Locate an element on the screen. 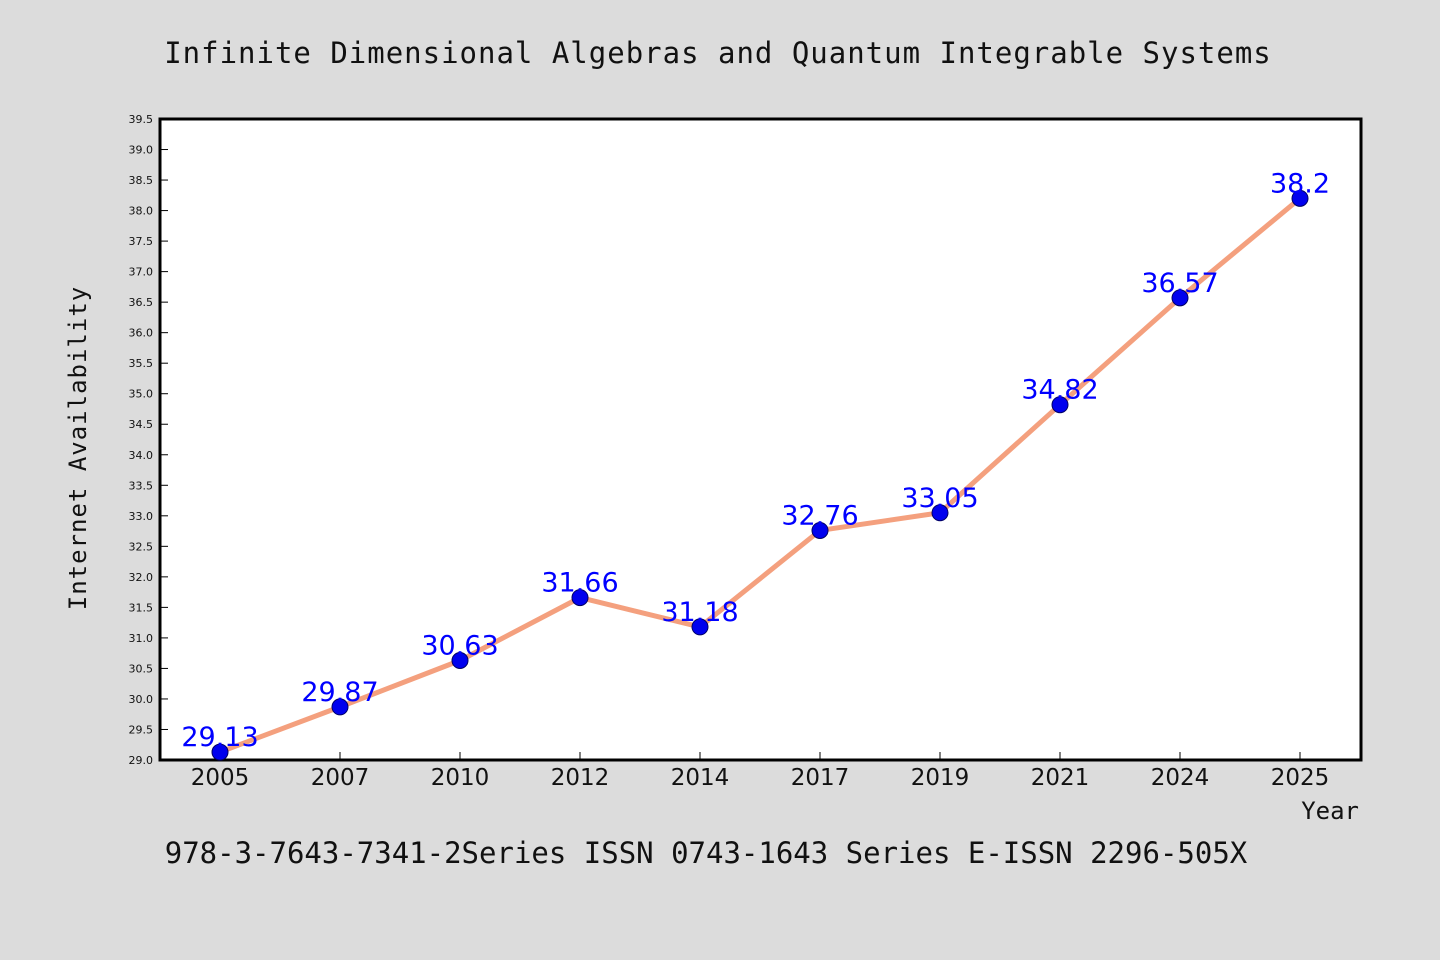 The height and width of the screenshot is (960, 1440). y-tick-label: 29.5 is located at coordinates (141, 729).